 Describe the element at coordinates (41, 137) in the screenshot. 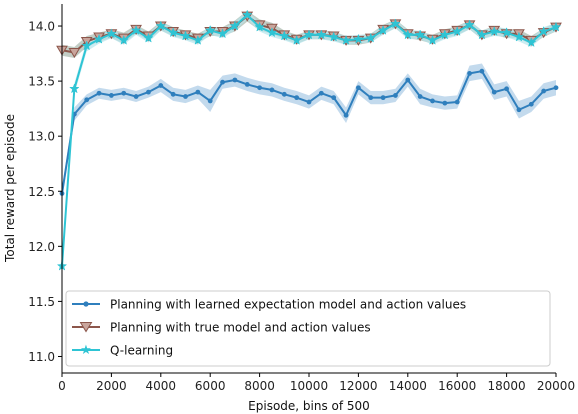

I see `y-tick-label: 13.0` at that location.